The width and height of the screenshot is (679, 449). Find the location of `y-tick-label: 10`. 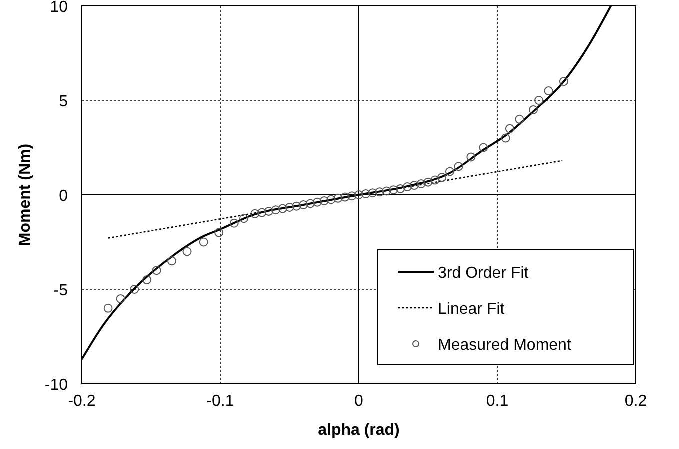

y-tick-label: 10 is located at coordinates (59, 8).